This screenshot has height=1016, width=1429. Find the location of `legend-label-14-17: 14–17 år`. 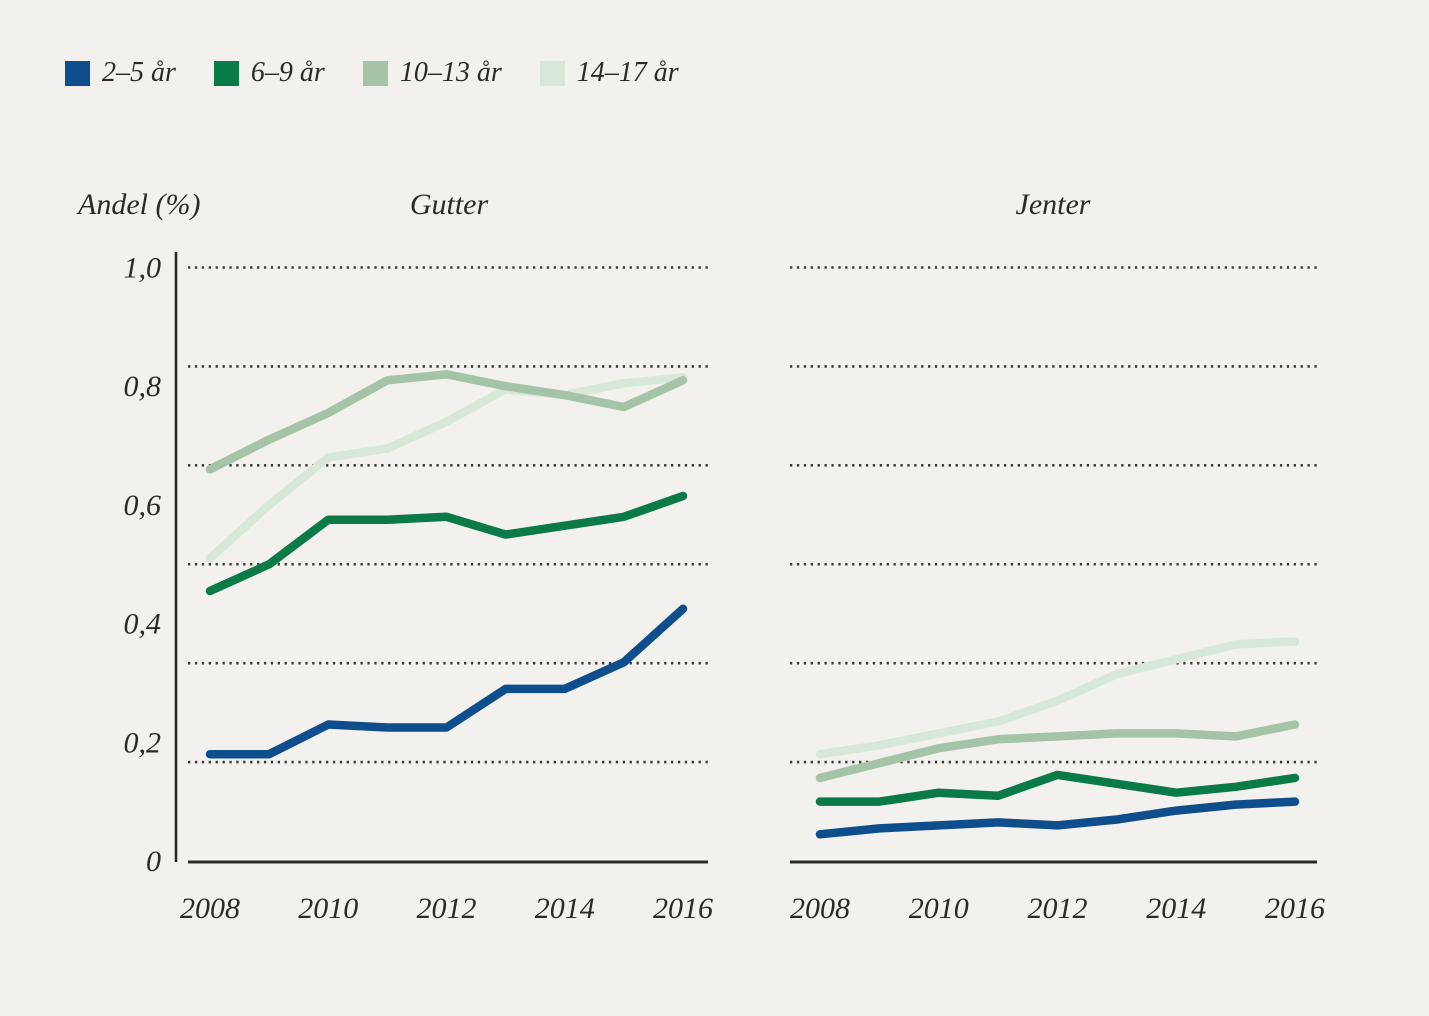

legend-label-14-17: 14–17 år is located at coordinates (627, 72).